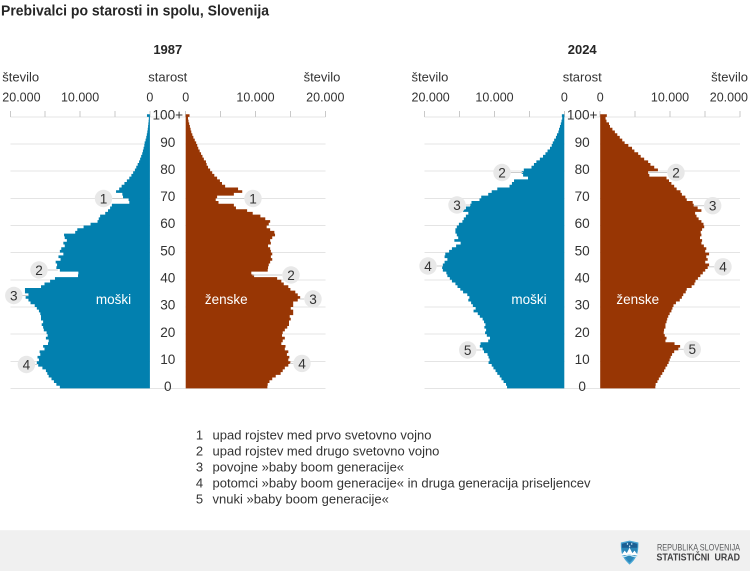  What do you see at coordinates (699, 557) in the screenshot?
I see `svg-text: STATISTIČNI URAD` at bounding box center [699, 557].